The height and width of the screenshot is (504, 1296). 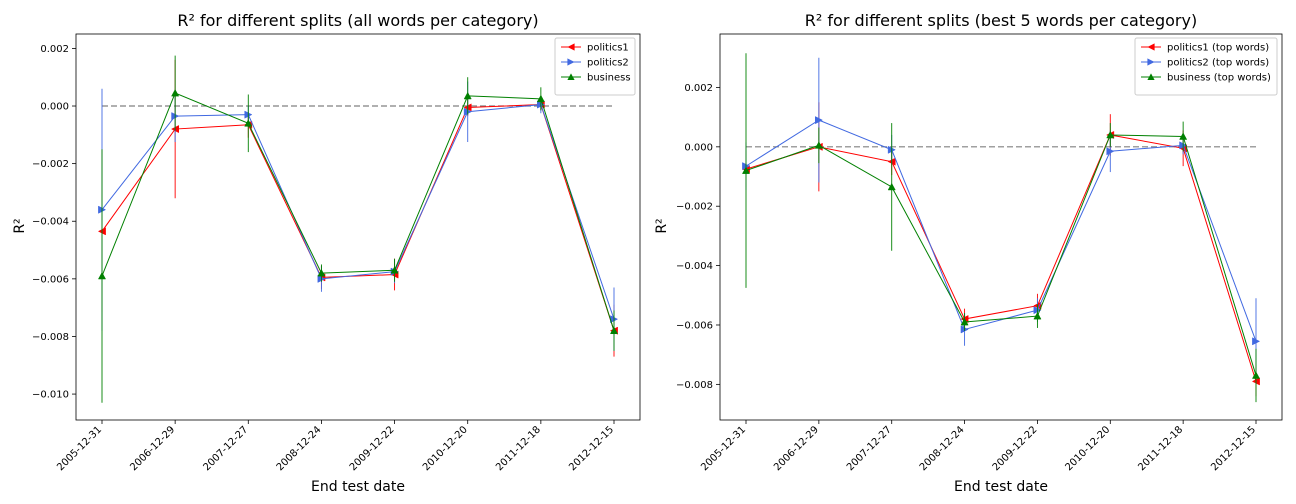 What do you see at coordinates (50, 395) in the screenshot?
I see `y-tick-label: −0.010` at bounding box center [50, 395].